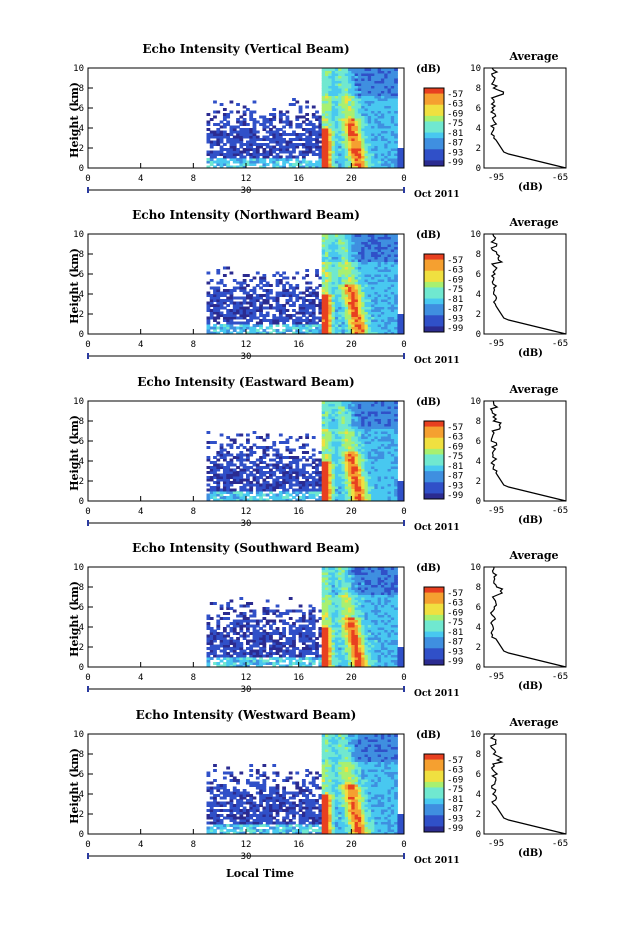  Describe the element at coordinates (434, 152) in the screenshot. I see `colorbar-swatch` at that location.